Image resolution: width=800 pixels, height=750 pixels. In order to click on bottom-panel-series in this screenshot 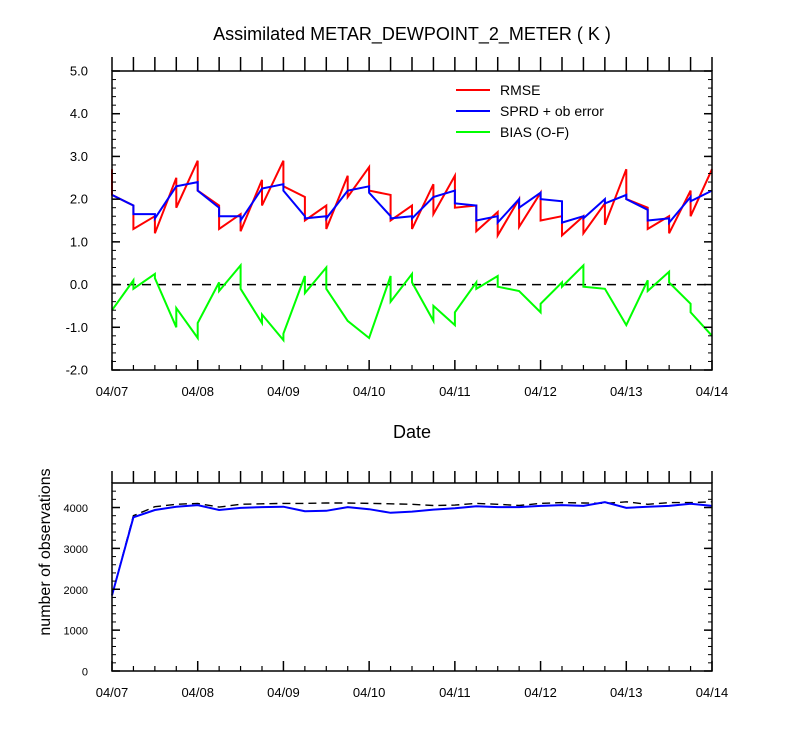, I will do `click(412, 548)`.